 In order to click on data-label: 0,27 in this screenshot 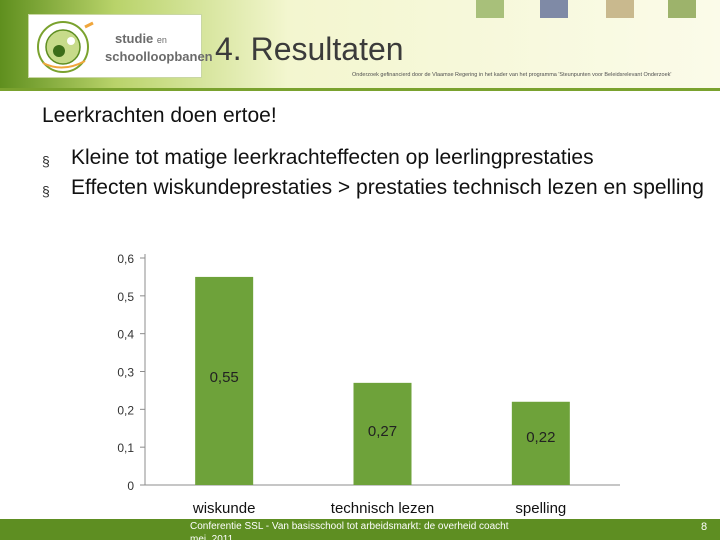, I will do `click(382, 431)`.